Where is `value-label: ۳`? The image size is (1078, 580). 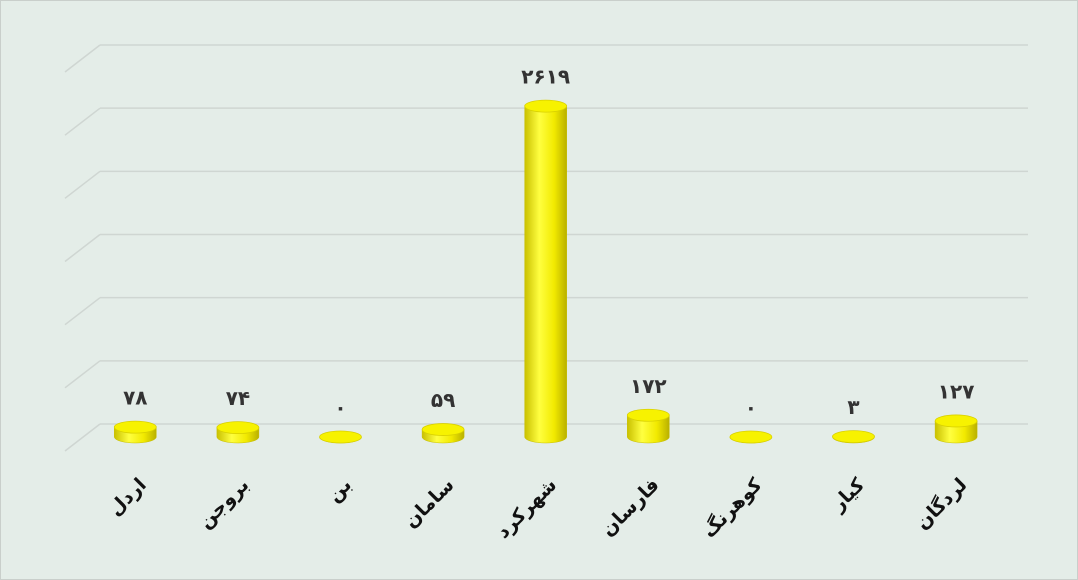
value-label: ۳ is located at coordinates (853, 407).